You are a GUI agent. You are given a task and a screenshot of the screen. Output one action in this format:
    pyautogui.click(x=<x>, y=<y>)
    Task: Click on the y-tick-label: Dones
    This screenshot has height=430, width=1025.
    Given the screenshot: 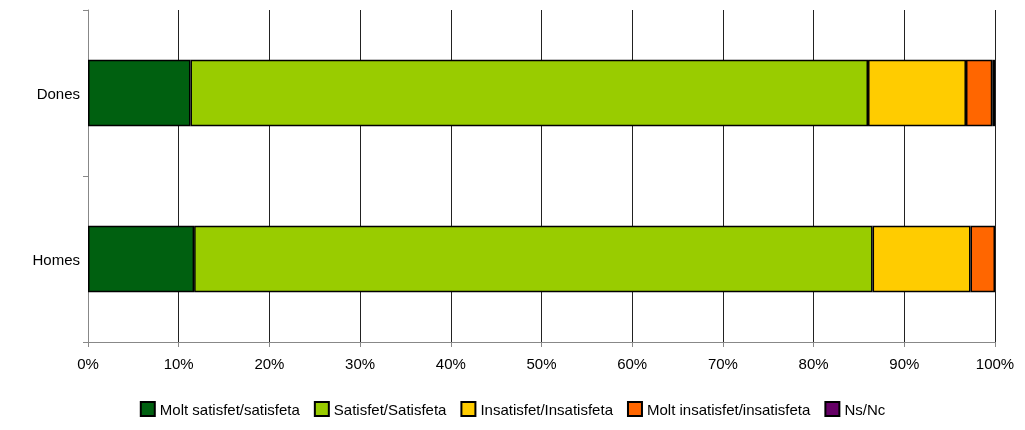 What is the action you would take?
    pyautogui.click(x=58, y=93)
    